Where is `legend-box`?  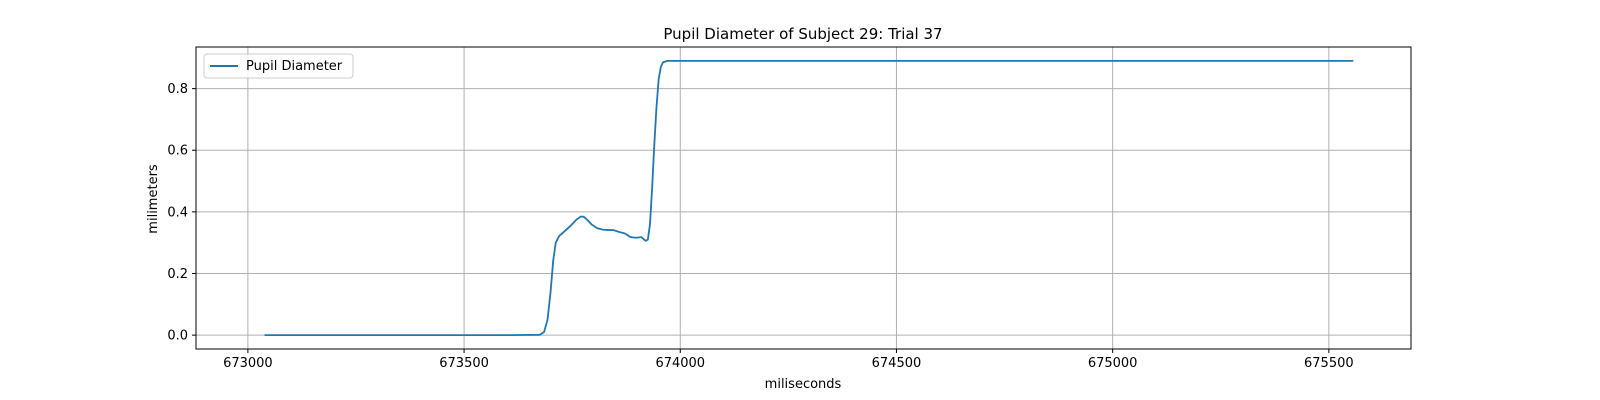 legend-box is located at coordinates (278, 66).